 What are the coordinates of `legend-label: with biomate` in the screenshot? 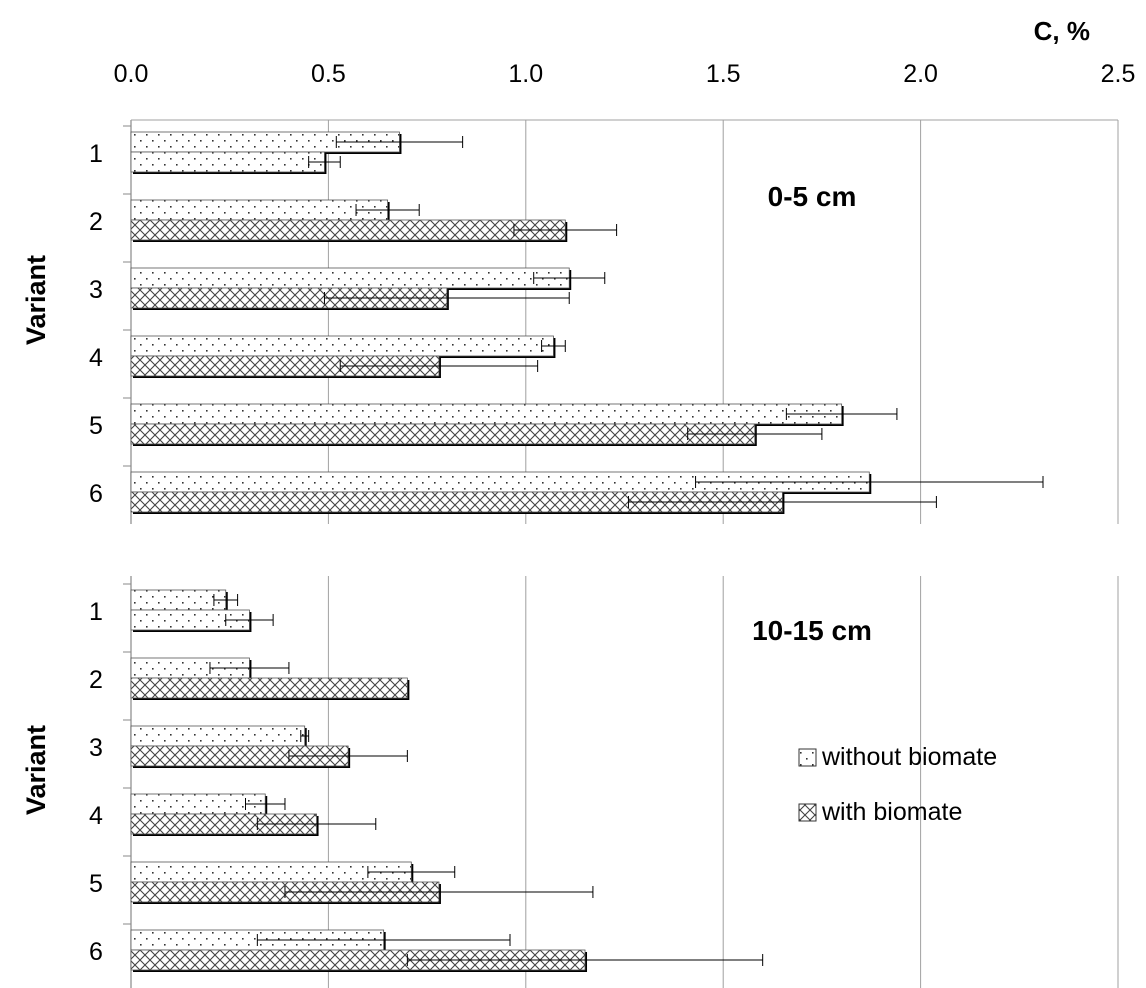 It's located at (891, 812).